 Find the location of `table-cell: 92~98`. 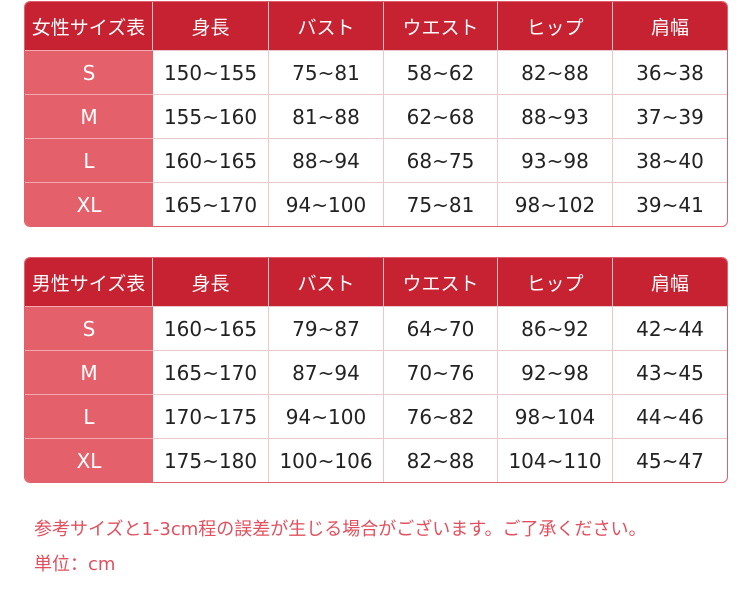

table-cell: 92~98 is located at coordinates (555, 372).